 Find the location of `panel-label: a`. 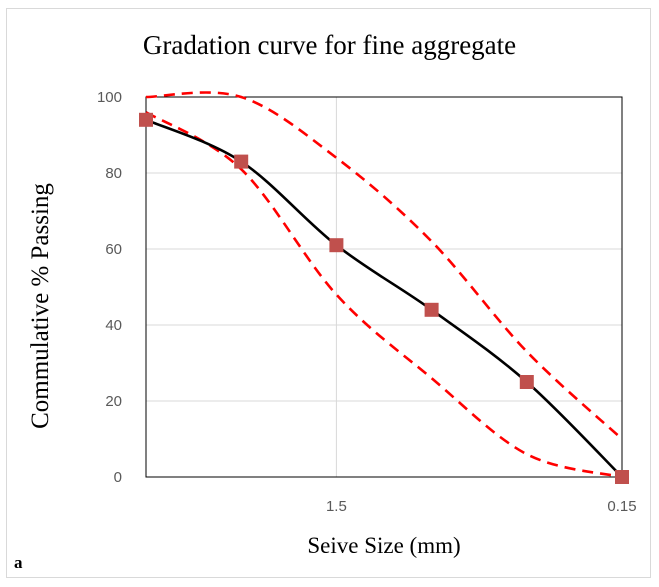

panel-label: a is located at coordinates (18, 562).